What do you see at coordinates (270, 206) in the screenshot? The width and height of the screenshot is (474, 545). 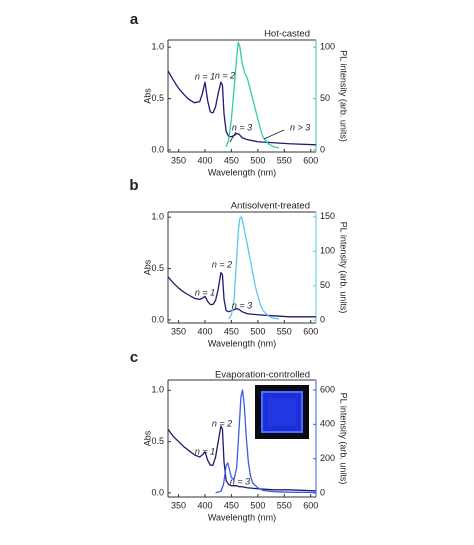 I see `panel-title: Antisolvent-treated` at bounding box center [270, 206].